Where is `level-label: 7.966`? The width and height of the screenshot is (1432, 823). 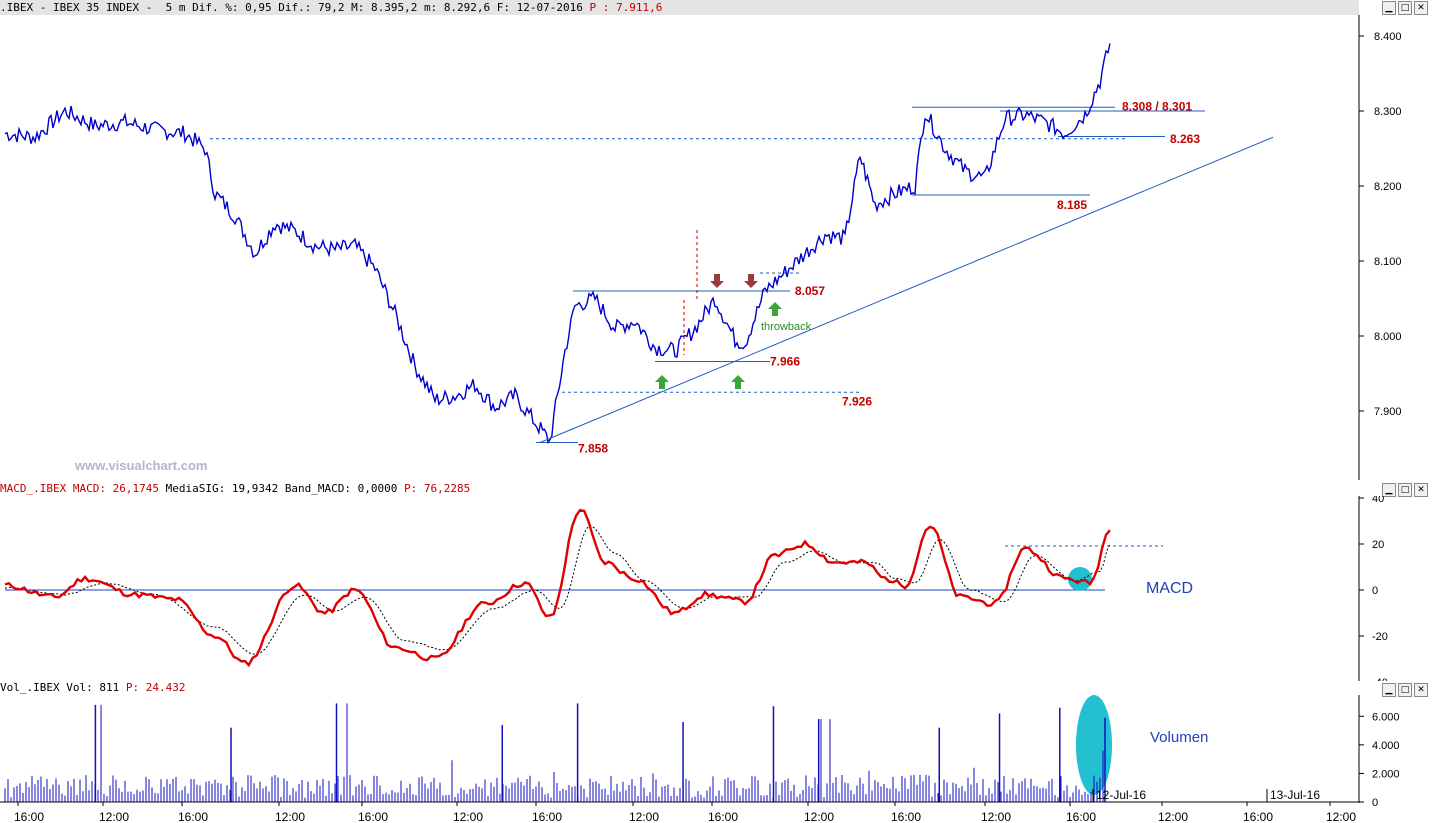 level-label: 7.966 is located at coordinates (785, 362).